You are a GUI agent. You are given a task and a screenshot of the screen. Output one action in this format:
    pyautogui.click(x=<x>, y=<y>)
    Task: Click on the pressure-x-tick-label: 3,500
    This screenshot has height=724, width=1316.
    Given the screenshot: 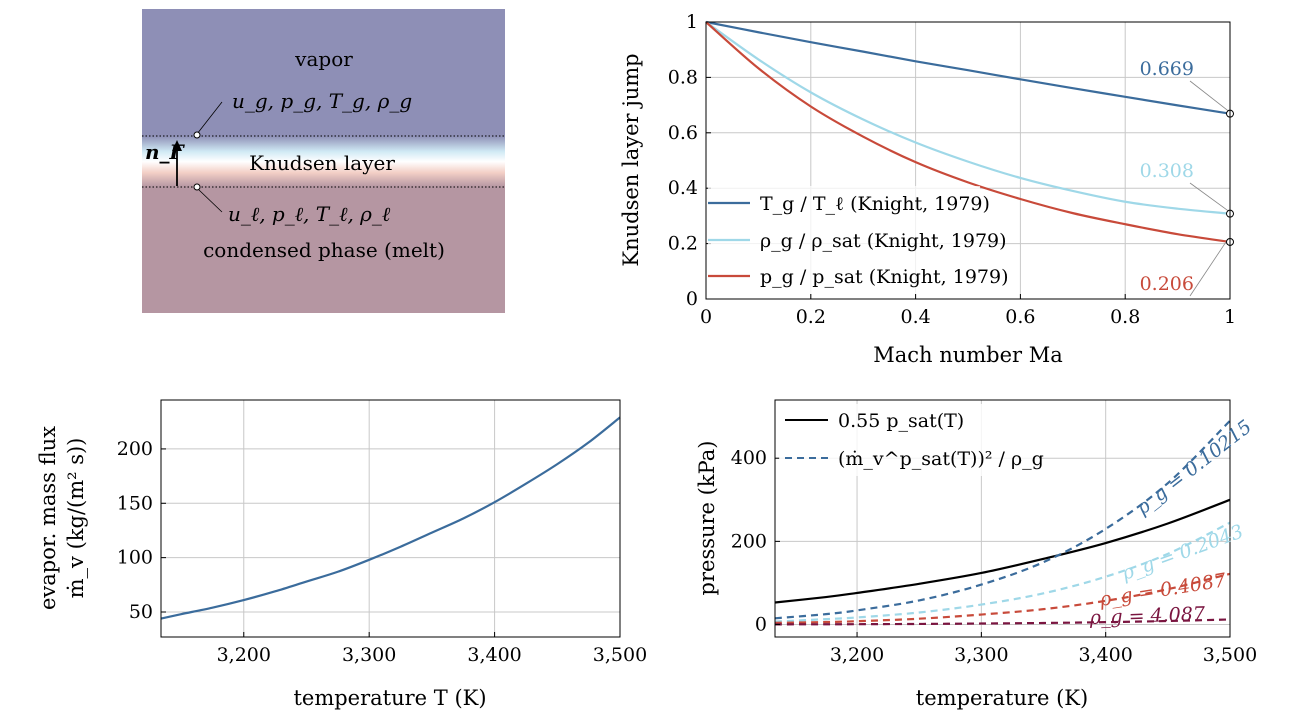 What is the action you would take?
    pyautogui.click(x=1230, y=655)
    